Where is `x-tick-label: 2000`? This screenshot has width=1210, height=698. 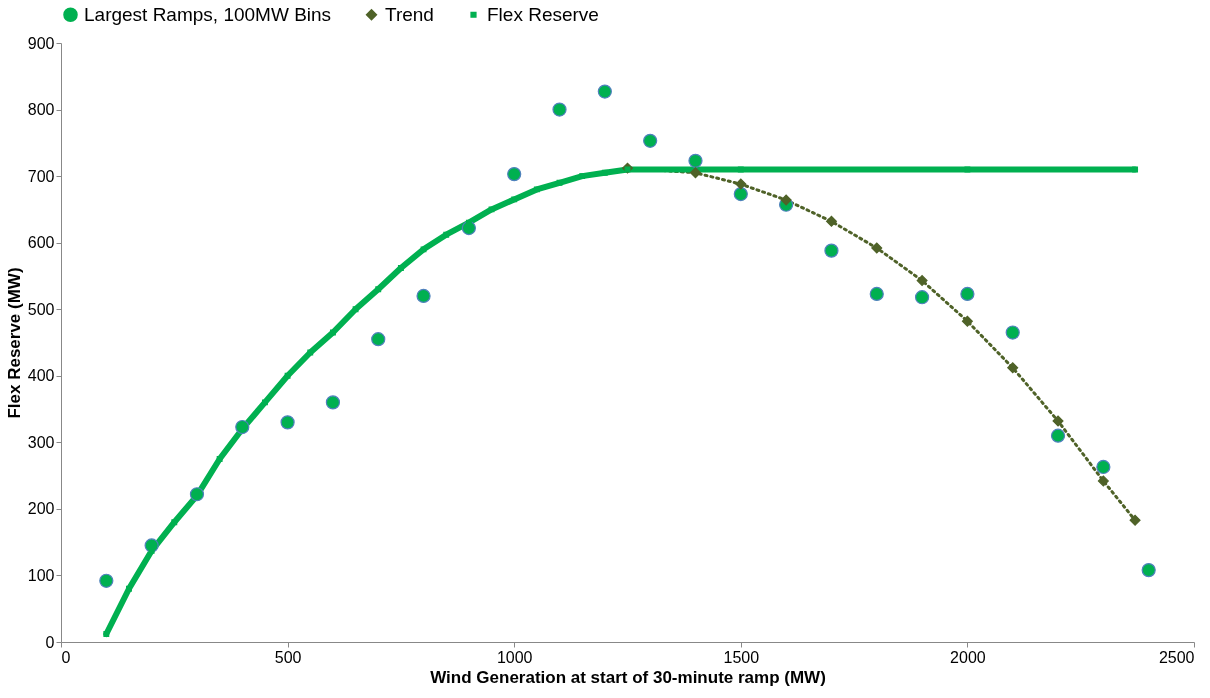
x-tick-label: 2000 is located at coordinates (968, 657).